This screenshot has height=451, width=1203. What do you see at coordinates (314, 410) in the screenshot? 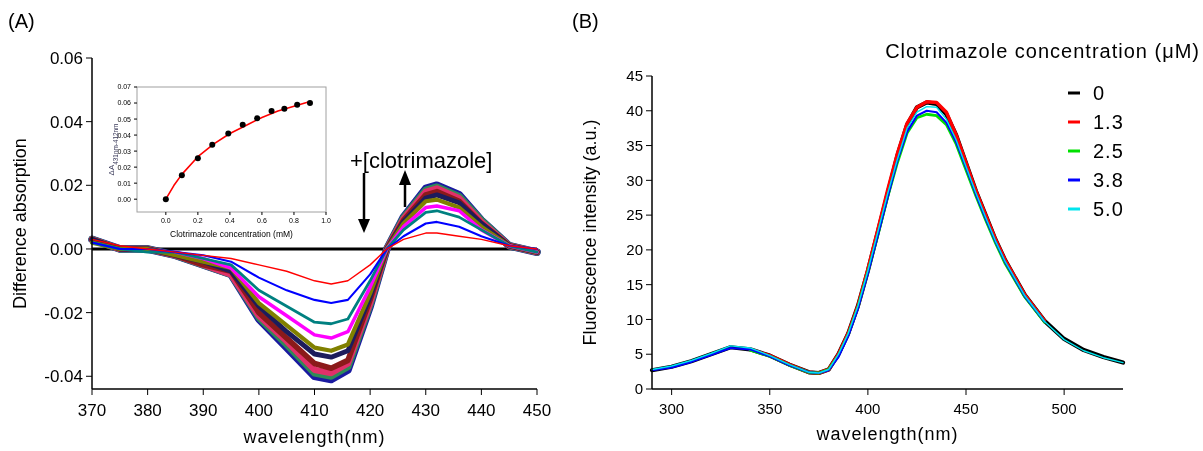
I see `x-tick-label: 410` at bounding box center [314, 410].